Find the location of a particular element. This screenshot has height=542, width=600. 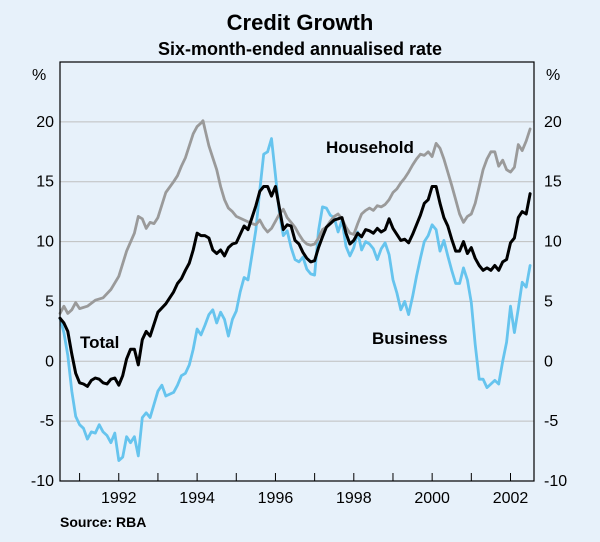

y-tick-label-right: 0 is located at coordinates (548, 361).